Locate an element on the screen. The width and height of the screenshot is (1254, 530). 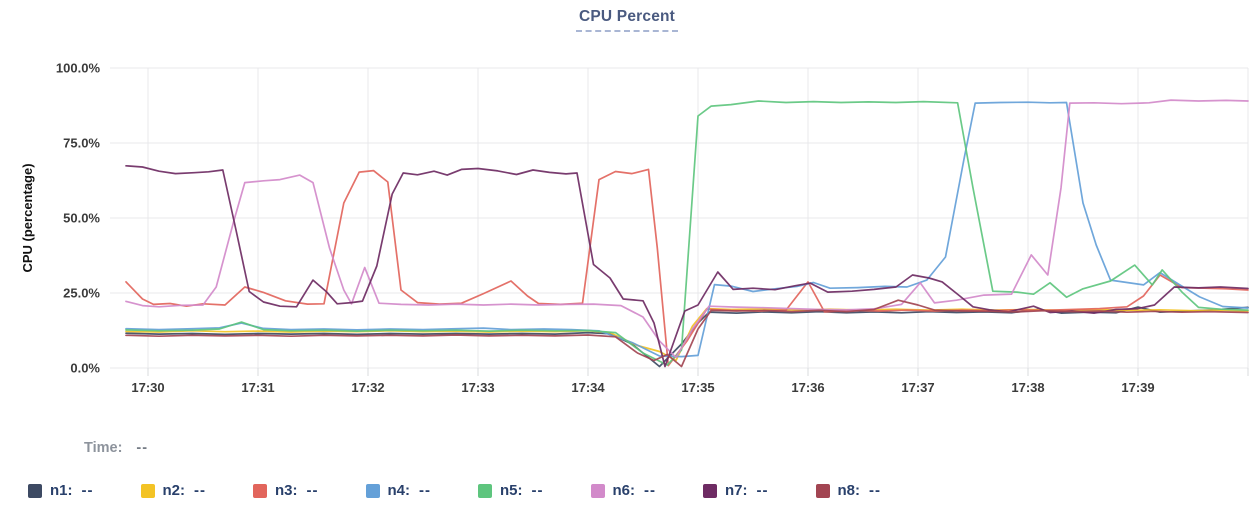
chart-title: CPU Percent is located at coordinates (627, 20).